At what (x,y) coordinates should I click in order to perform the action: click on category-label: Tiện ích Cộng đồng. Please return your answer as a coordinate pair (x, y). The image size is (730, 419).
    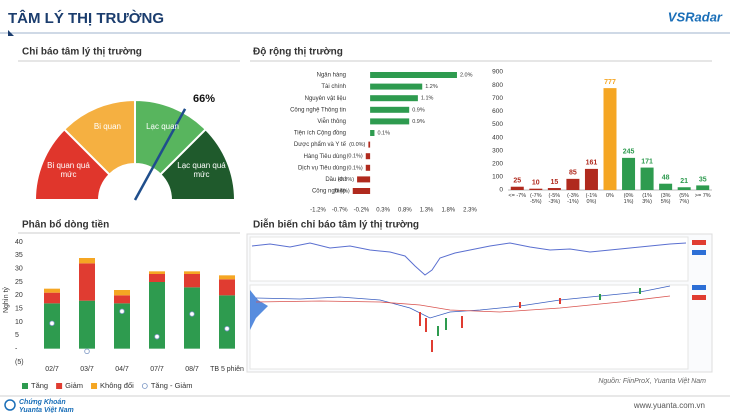
    Looking at the image, I should click on (320, 134).